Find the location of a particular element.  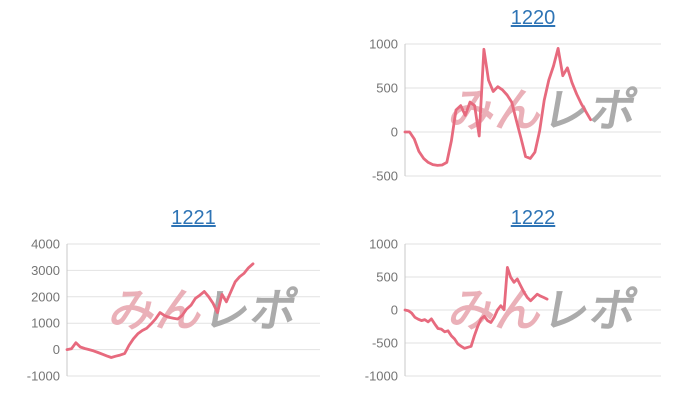

y-axis-tick-label: 2000 is located at coordinates (45, 296).